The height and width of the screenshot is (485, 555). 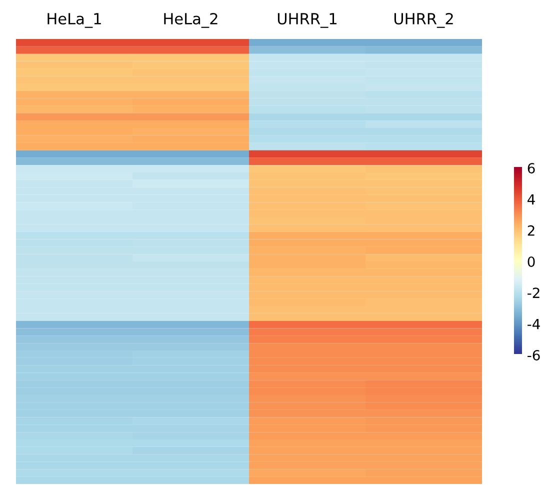 What do you see at coordinates (423, 20) in the screenshot?
I see `x-tick-label: UHRR_2` at bounding box center [423, 20].